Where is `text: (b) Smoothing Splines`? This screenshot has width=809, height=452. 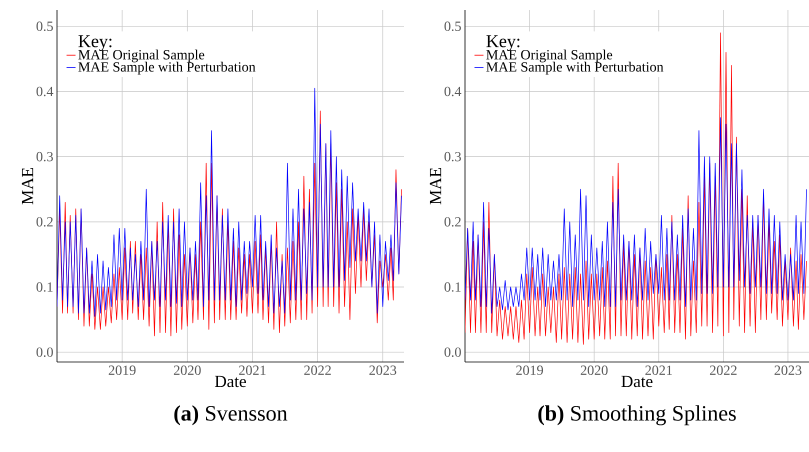 text: (b) Smoothing Splines is located at coordinates (637, 415).